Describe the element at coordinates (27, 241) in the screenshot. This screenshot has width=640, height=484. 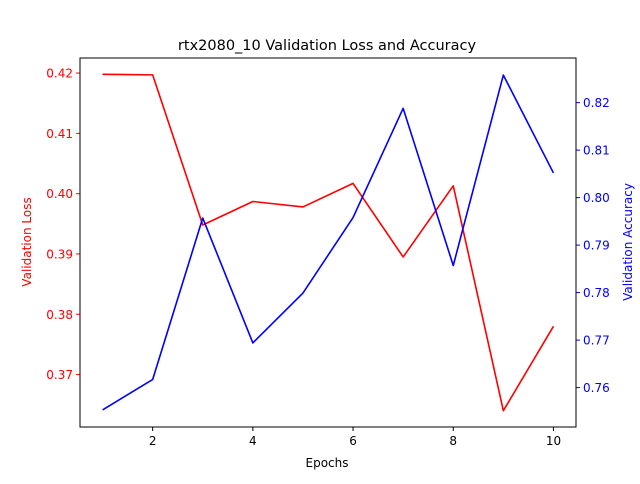
I see `left-axis-label: Validation Loss` at that location.